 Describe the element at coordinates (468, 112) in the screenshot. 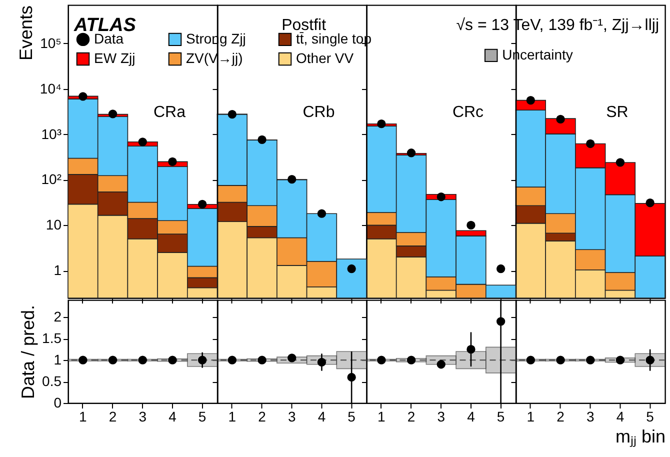

I see `annotation: CRc` at that location.